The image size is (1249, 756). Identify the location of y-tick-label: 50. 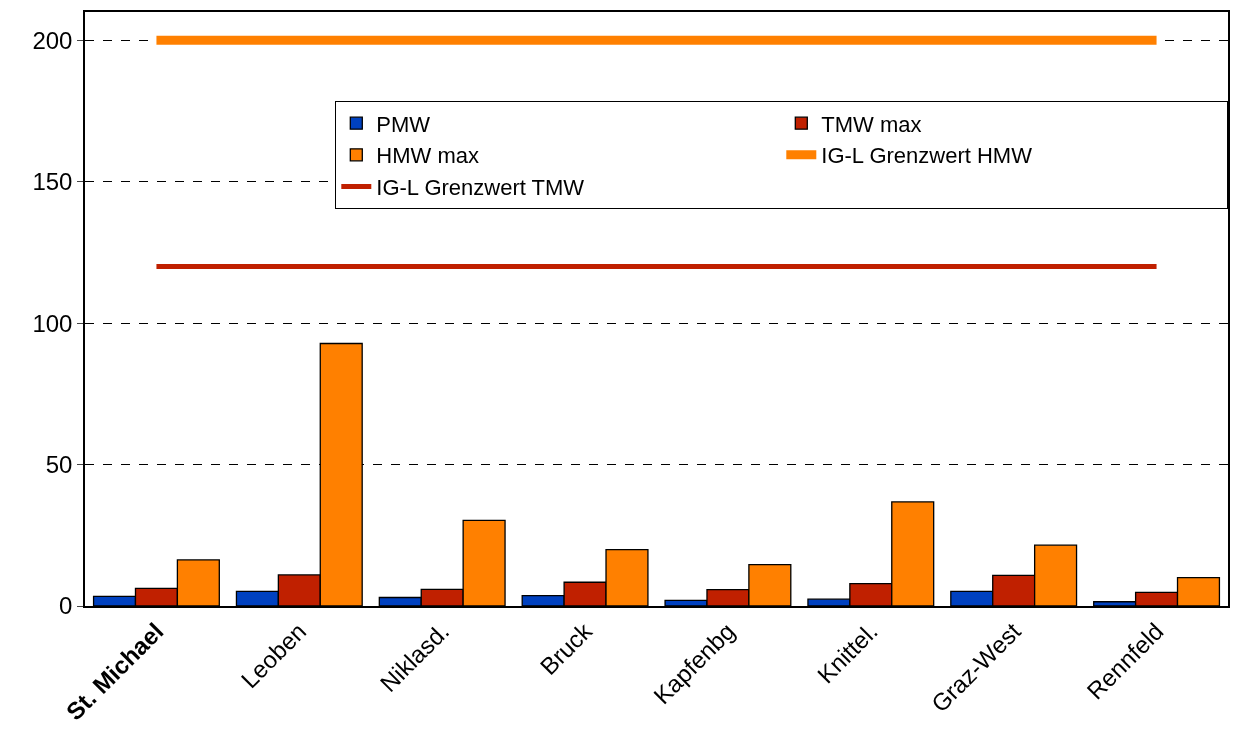
(59, 464).